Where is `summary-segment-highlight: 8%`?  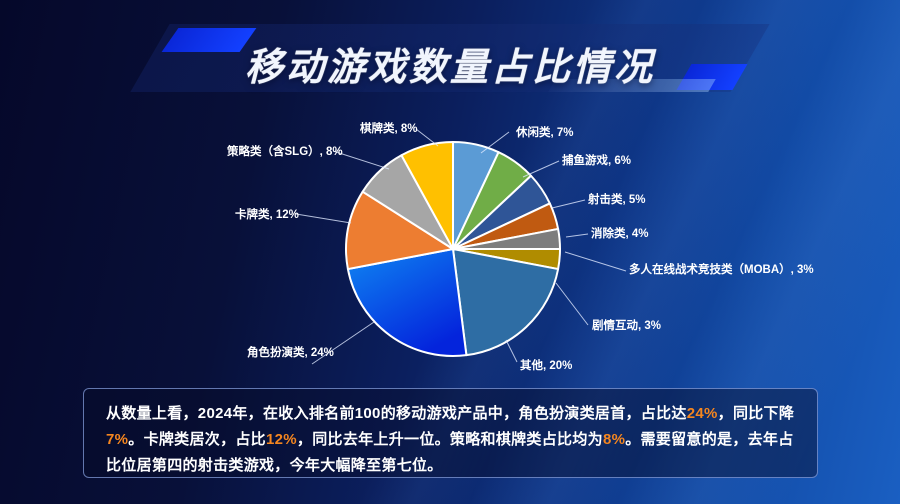 summary-segment-highlight: 8% is located at coordinates (614, 439).